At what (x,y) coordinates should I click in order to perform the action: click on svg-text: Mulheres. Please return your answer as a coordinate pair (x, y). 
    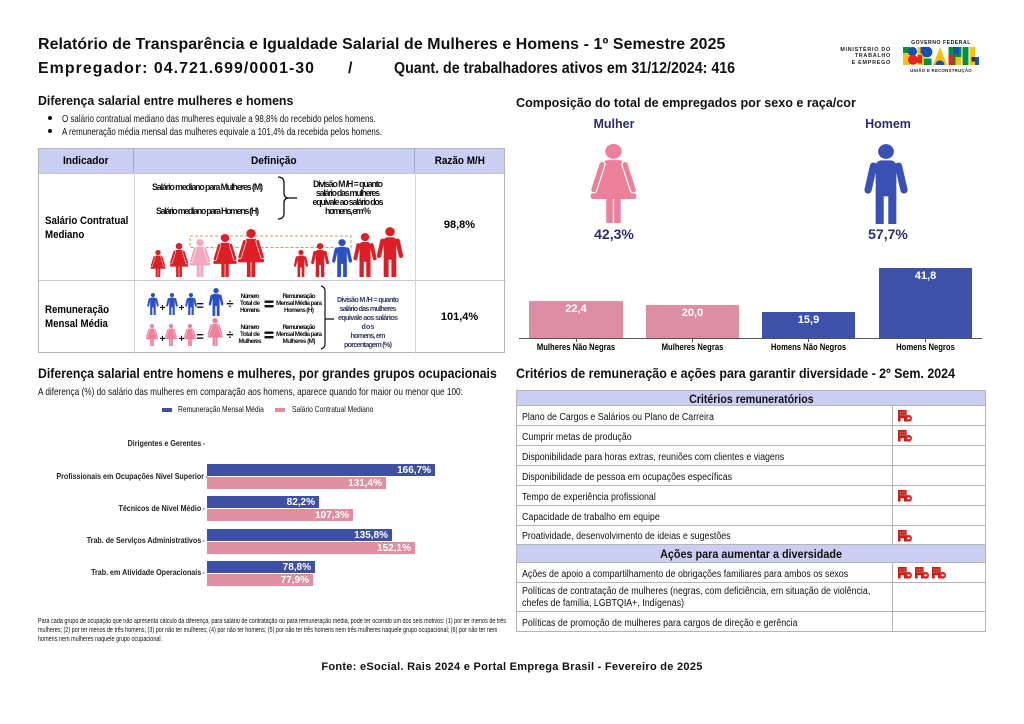
    Looking at the image, I should click on (250, 341).